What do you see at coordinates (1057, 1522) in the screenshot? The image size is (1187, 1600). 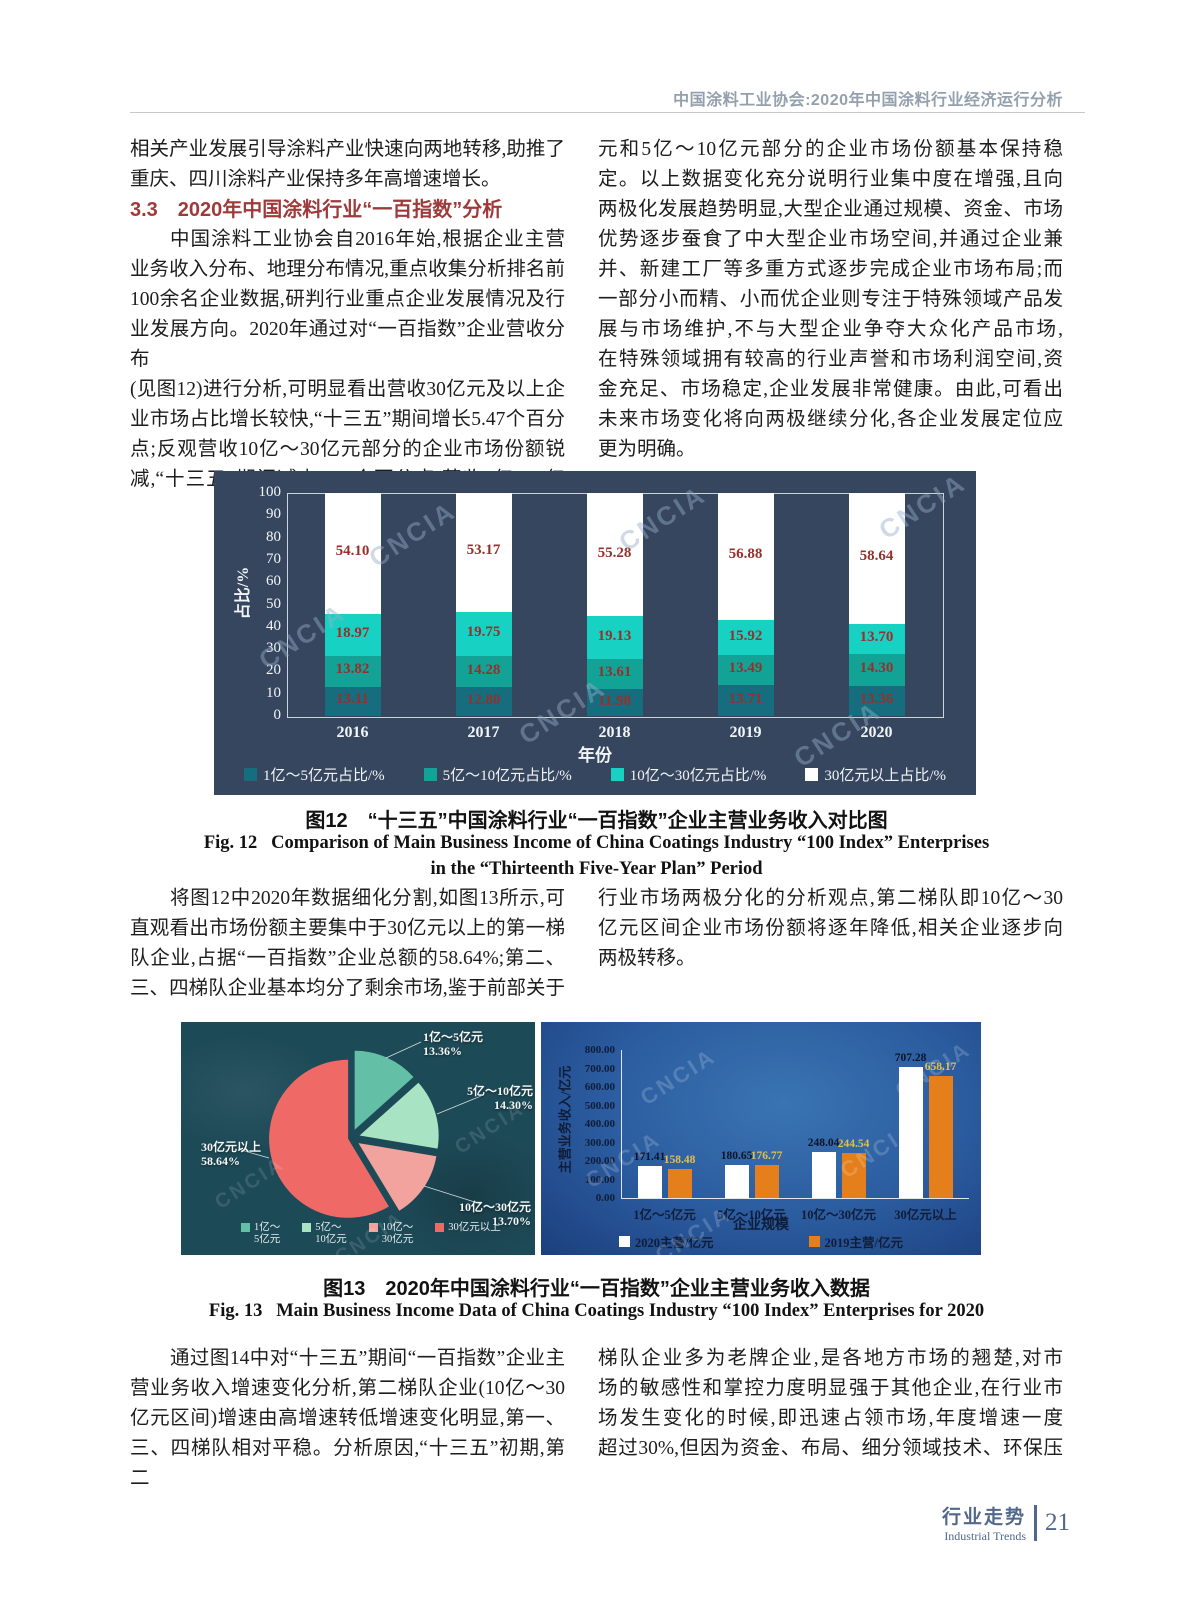 I see `page-number: 21` at bounding box center [1057, 1522].